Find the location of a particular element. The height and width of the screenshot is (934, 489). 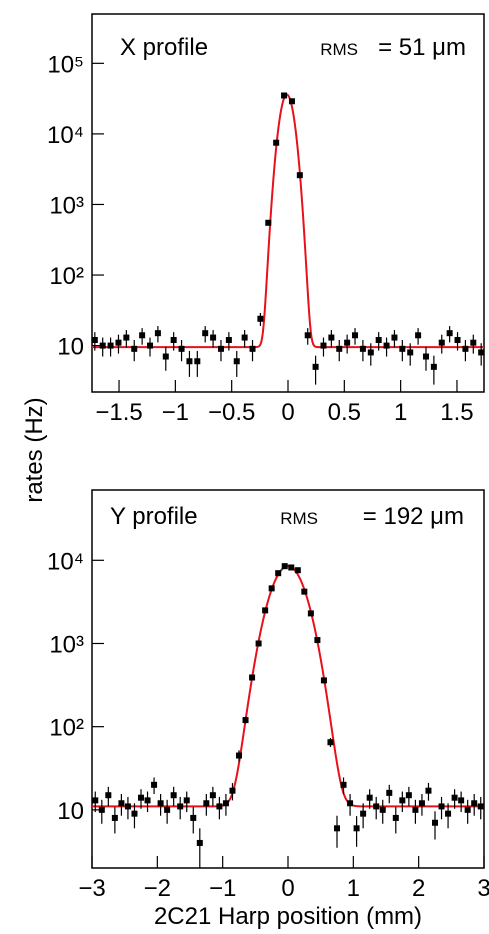

x-tick-label: −0.5 is located at coordinates (231, 412).